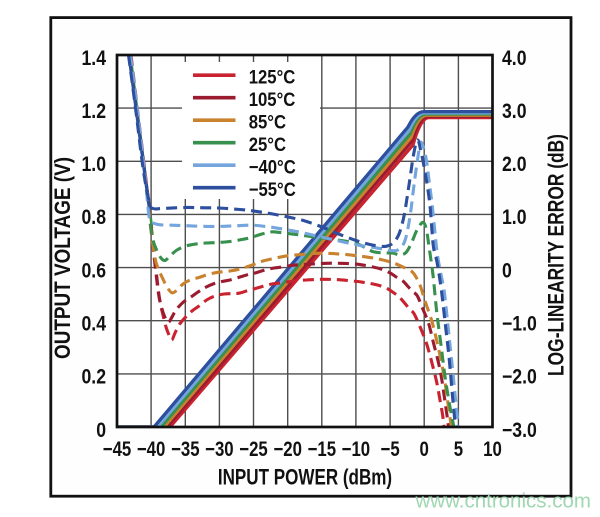 The width and height of the screenshot is (600, 517). What do you see at coordinates (519, 377) in the screenshot?
I see `svg-text: −2.0` at bounding box center [519, 377].